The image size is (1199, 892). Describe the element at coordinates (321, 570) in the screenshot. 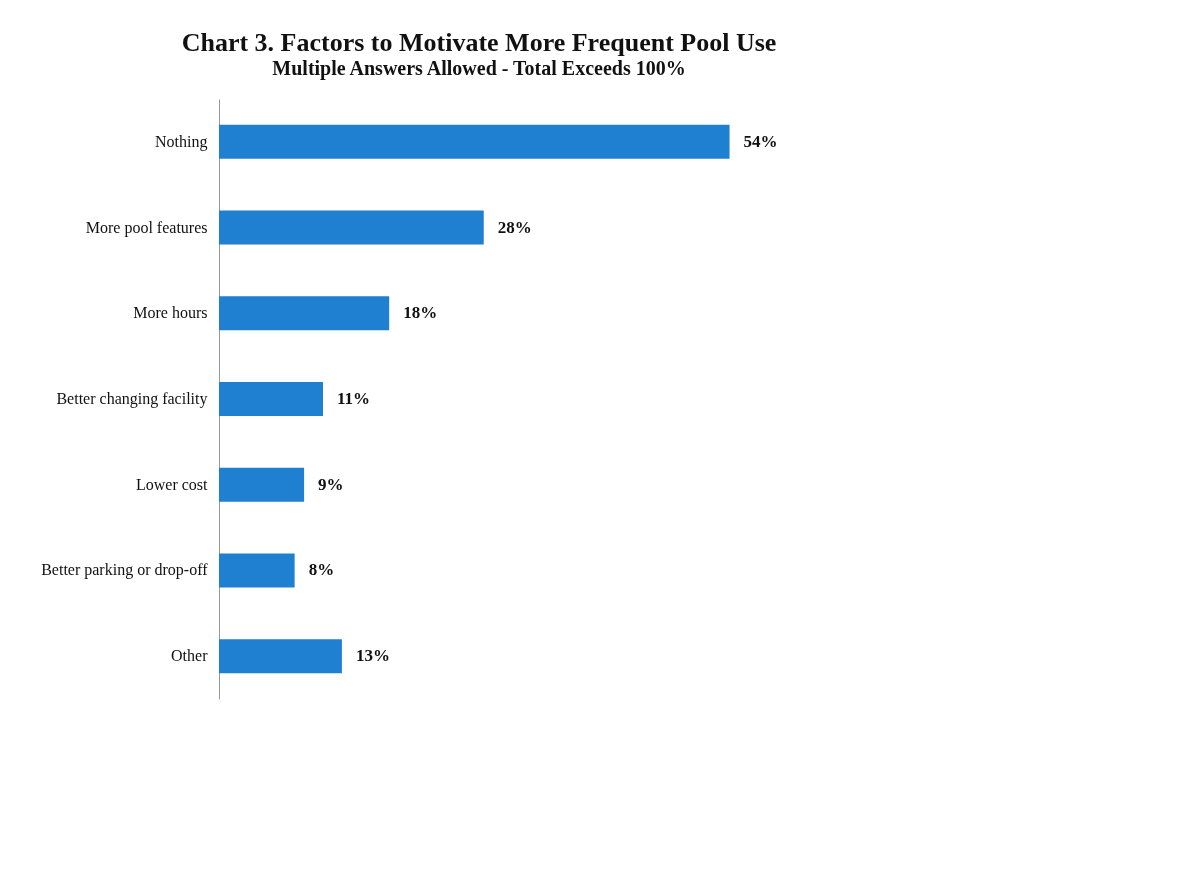

I see `data-label: 8%` at that location.